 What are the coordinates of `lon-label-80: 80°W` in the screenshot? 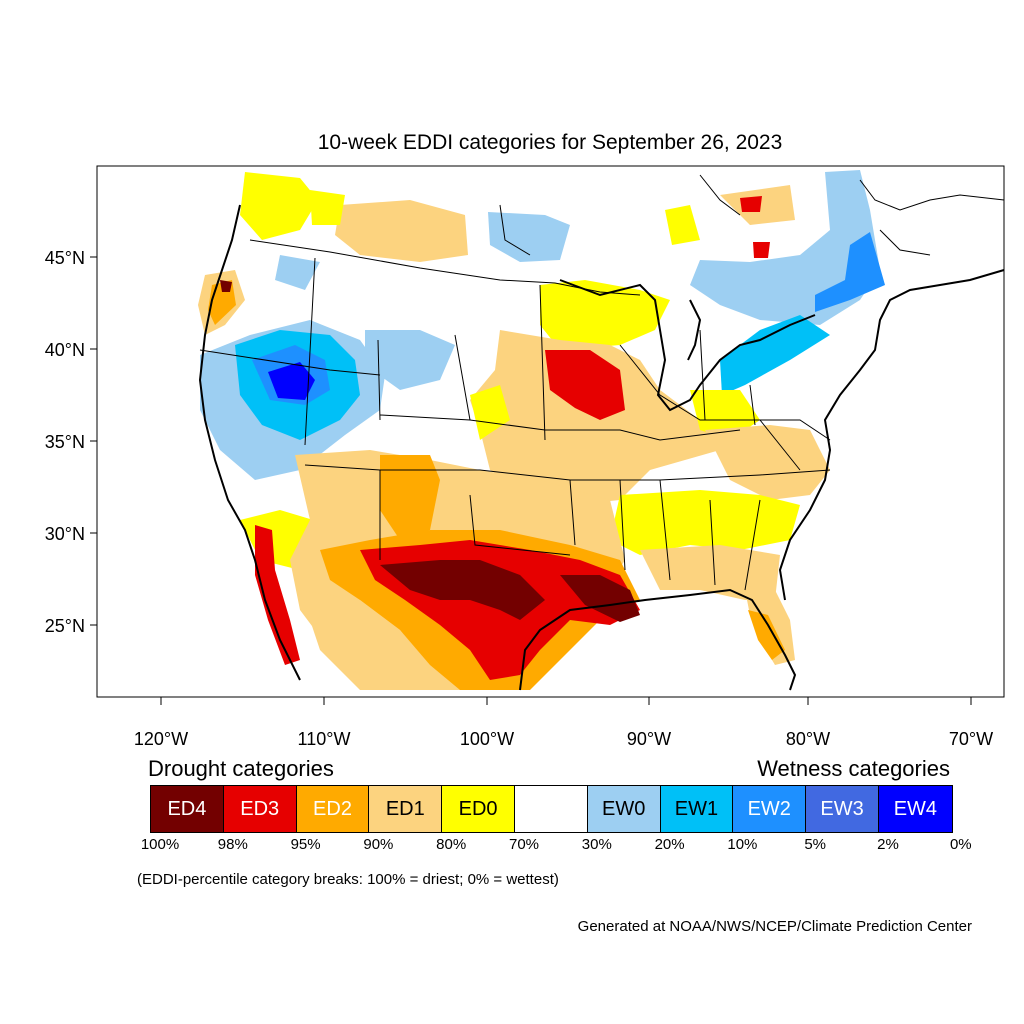 It's located at (808, 739).